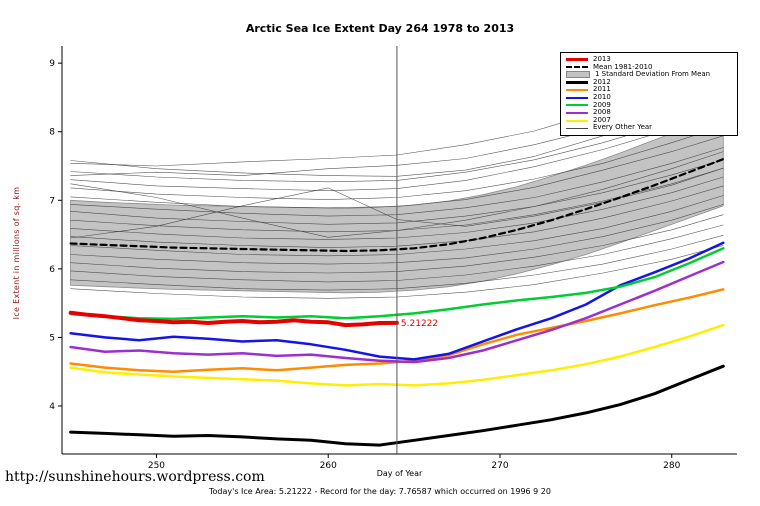 The image size is (760, 506). I want to click on legend-item-2012: 2012, so click(649, 82).